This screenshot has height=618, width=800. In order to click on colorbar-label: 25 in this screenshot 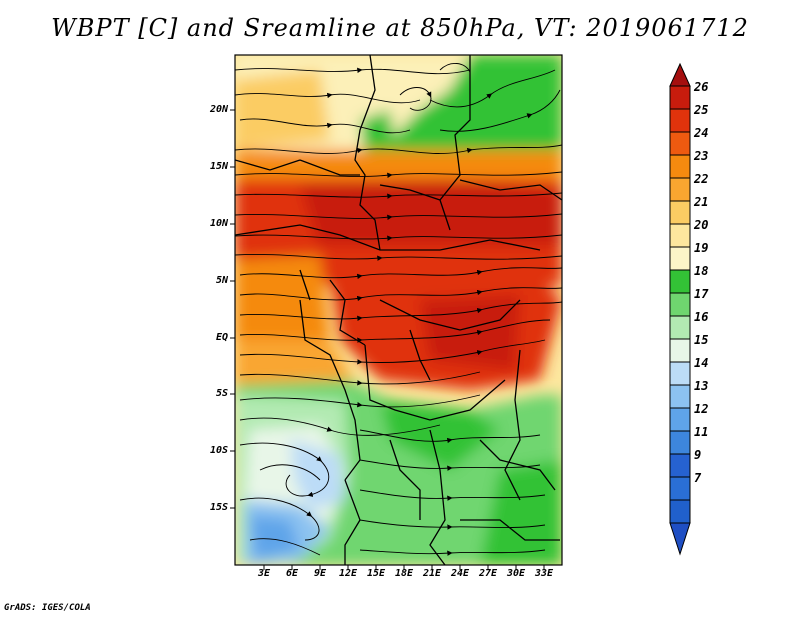, I will do `click(701, 110)`.